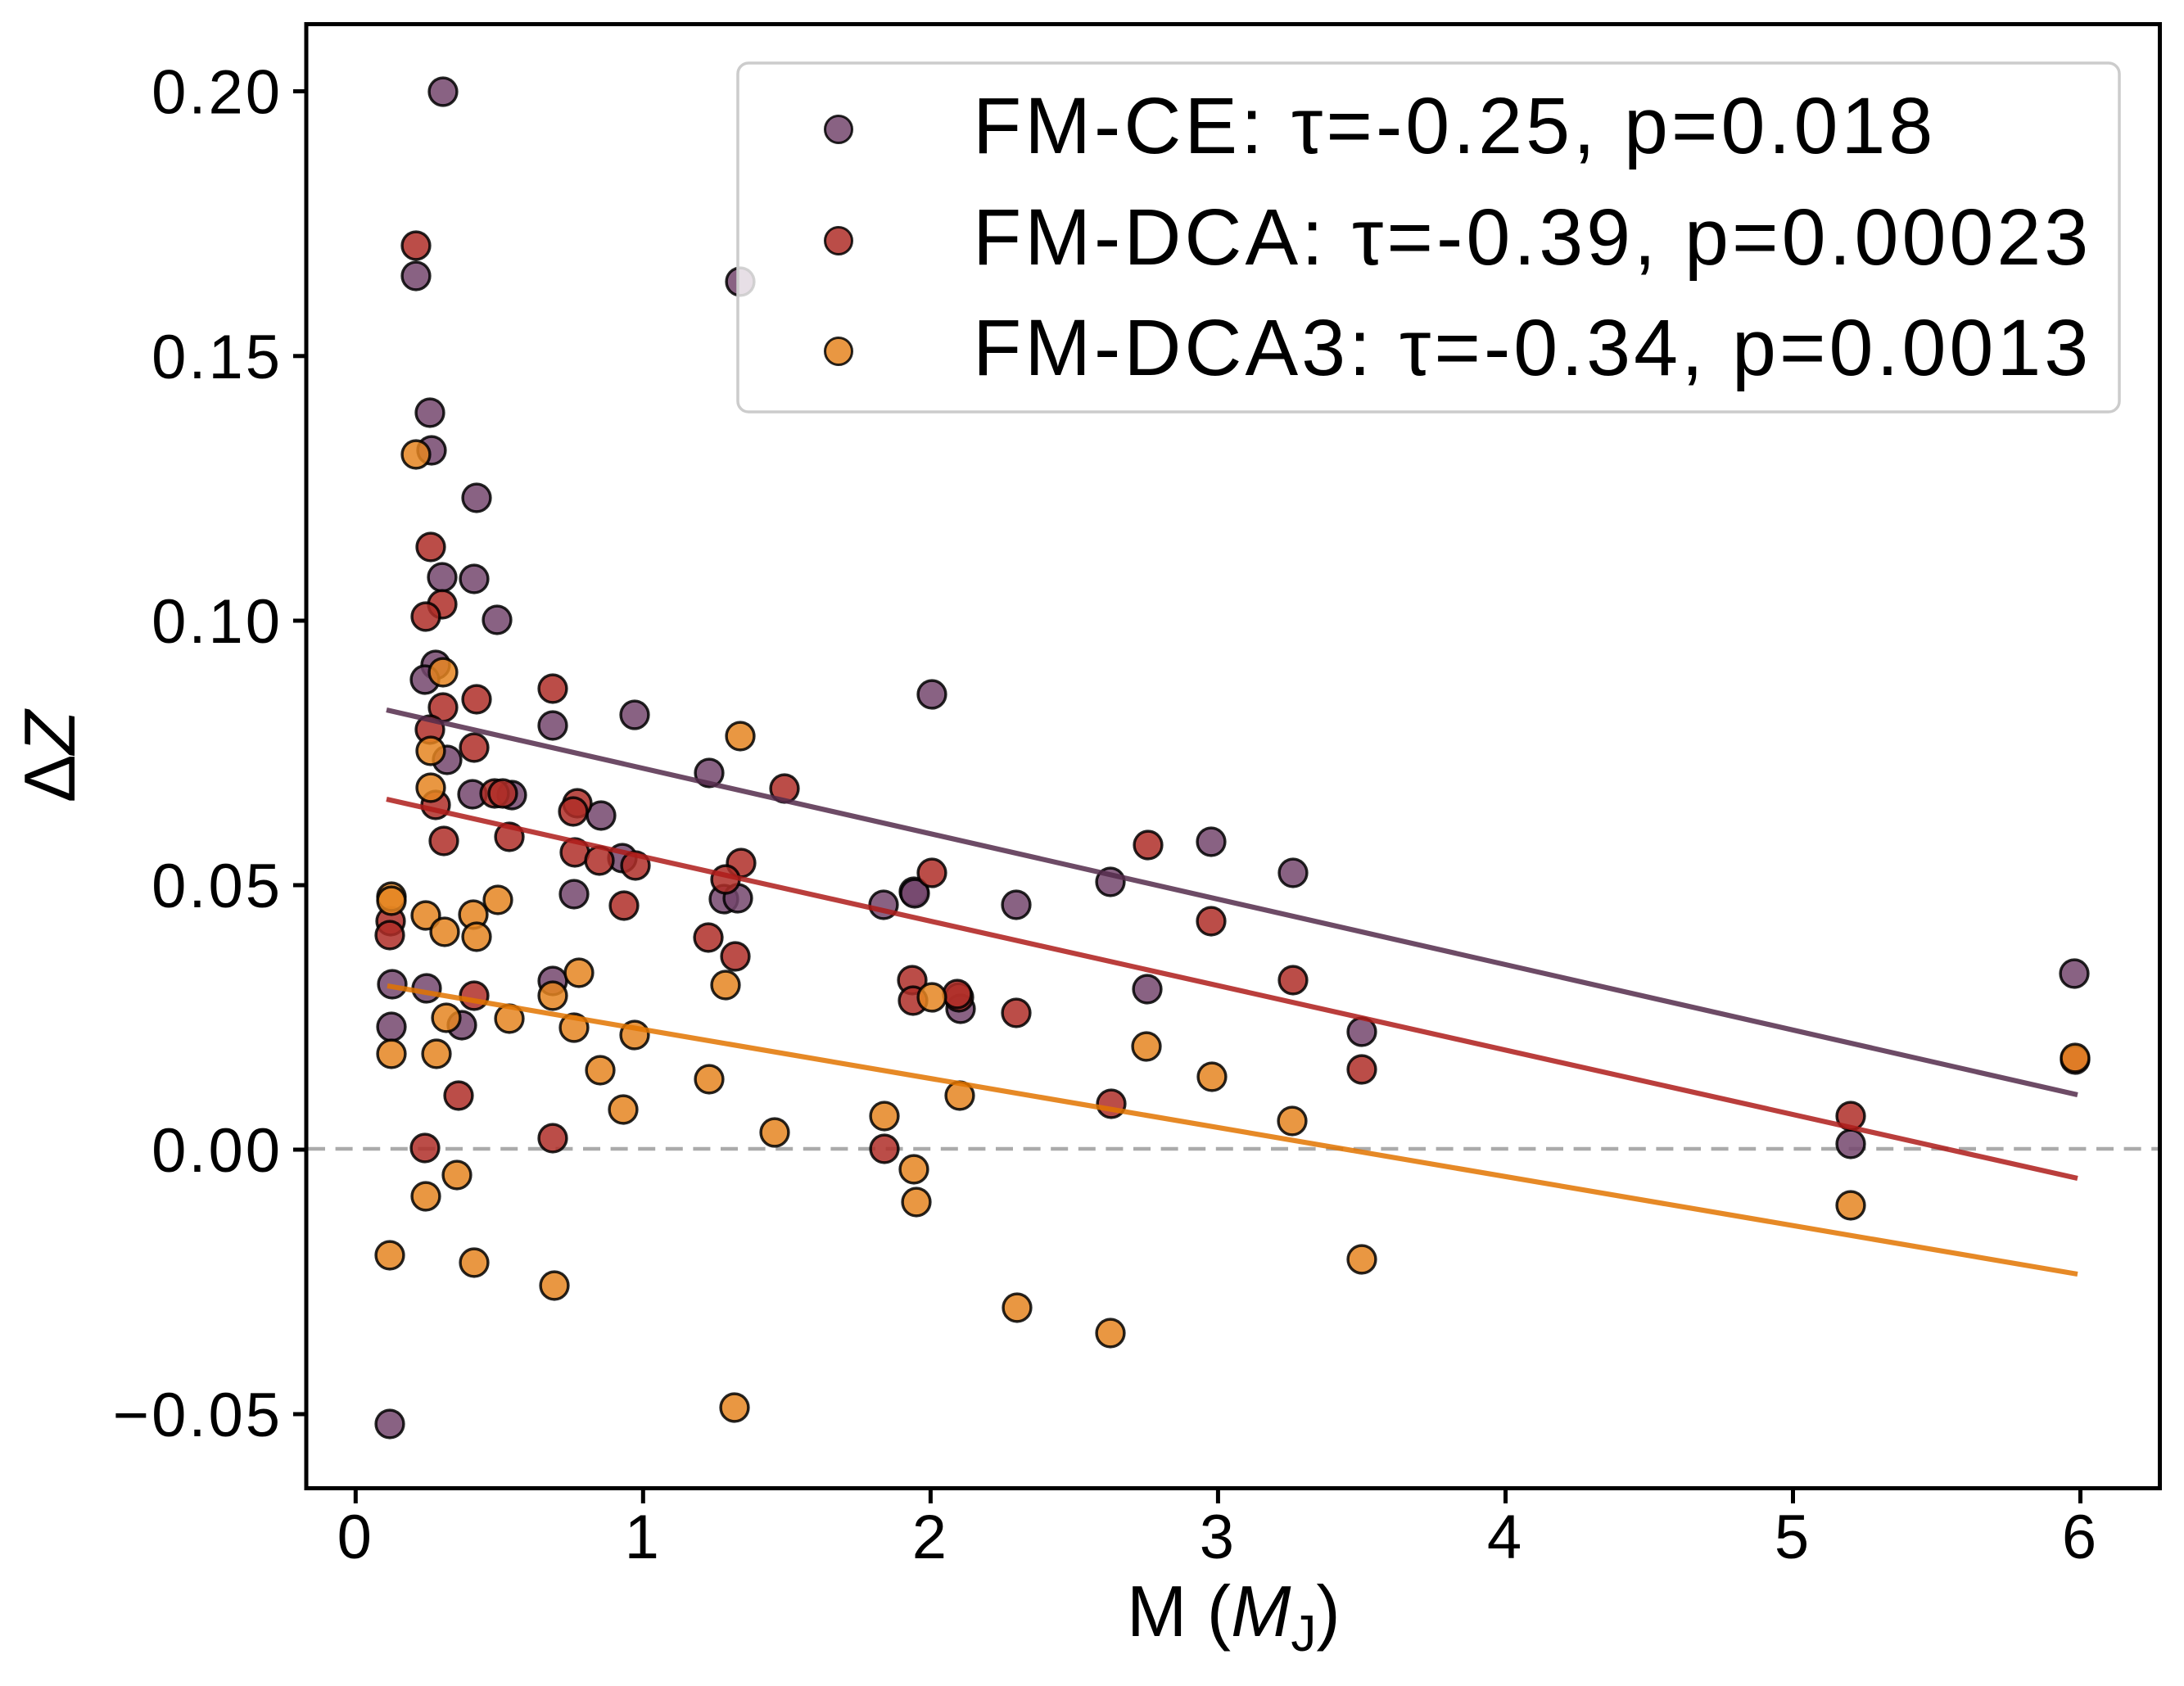 The height and width of the screenshot is (1686, 2184). What do you see at coordinates (1234, 1616) in the screenshot?
I see `svg-text: M (MJ)` at bounding box center [1234, 1616].